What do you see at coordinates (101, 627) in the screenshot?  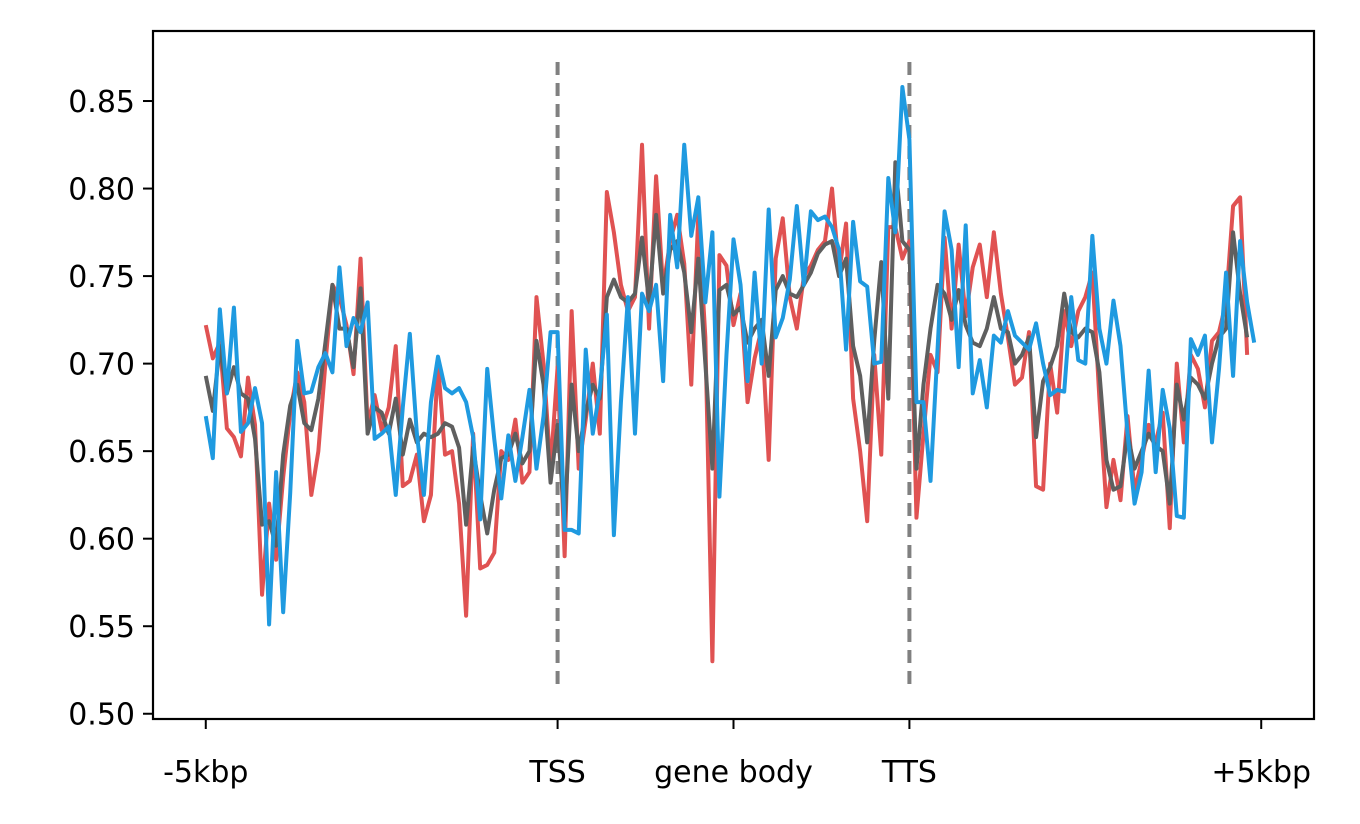 I see `y-tick-label: 0.55` at bounding box center [101, 627].